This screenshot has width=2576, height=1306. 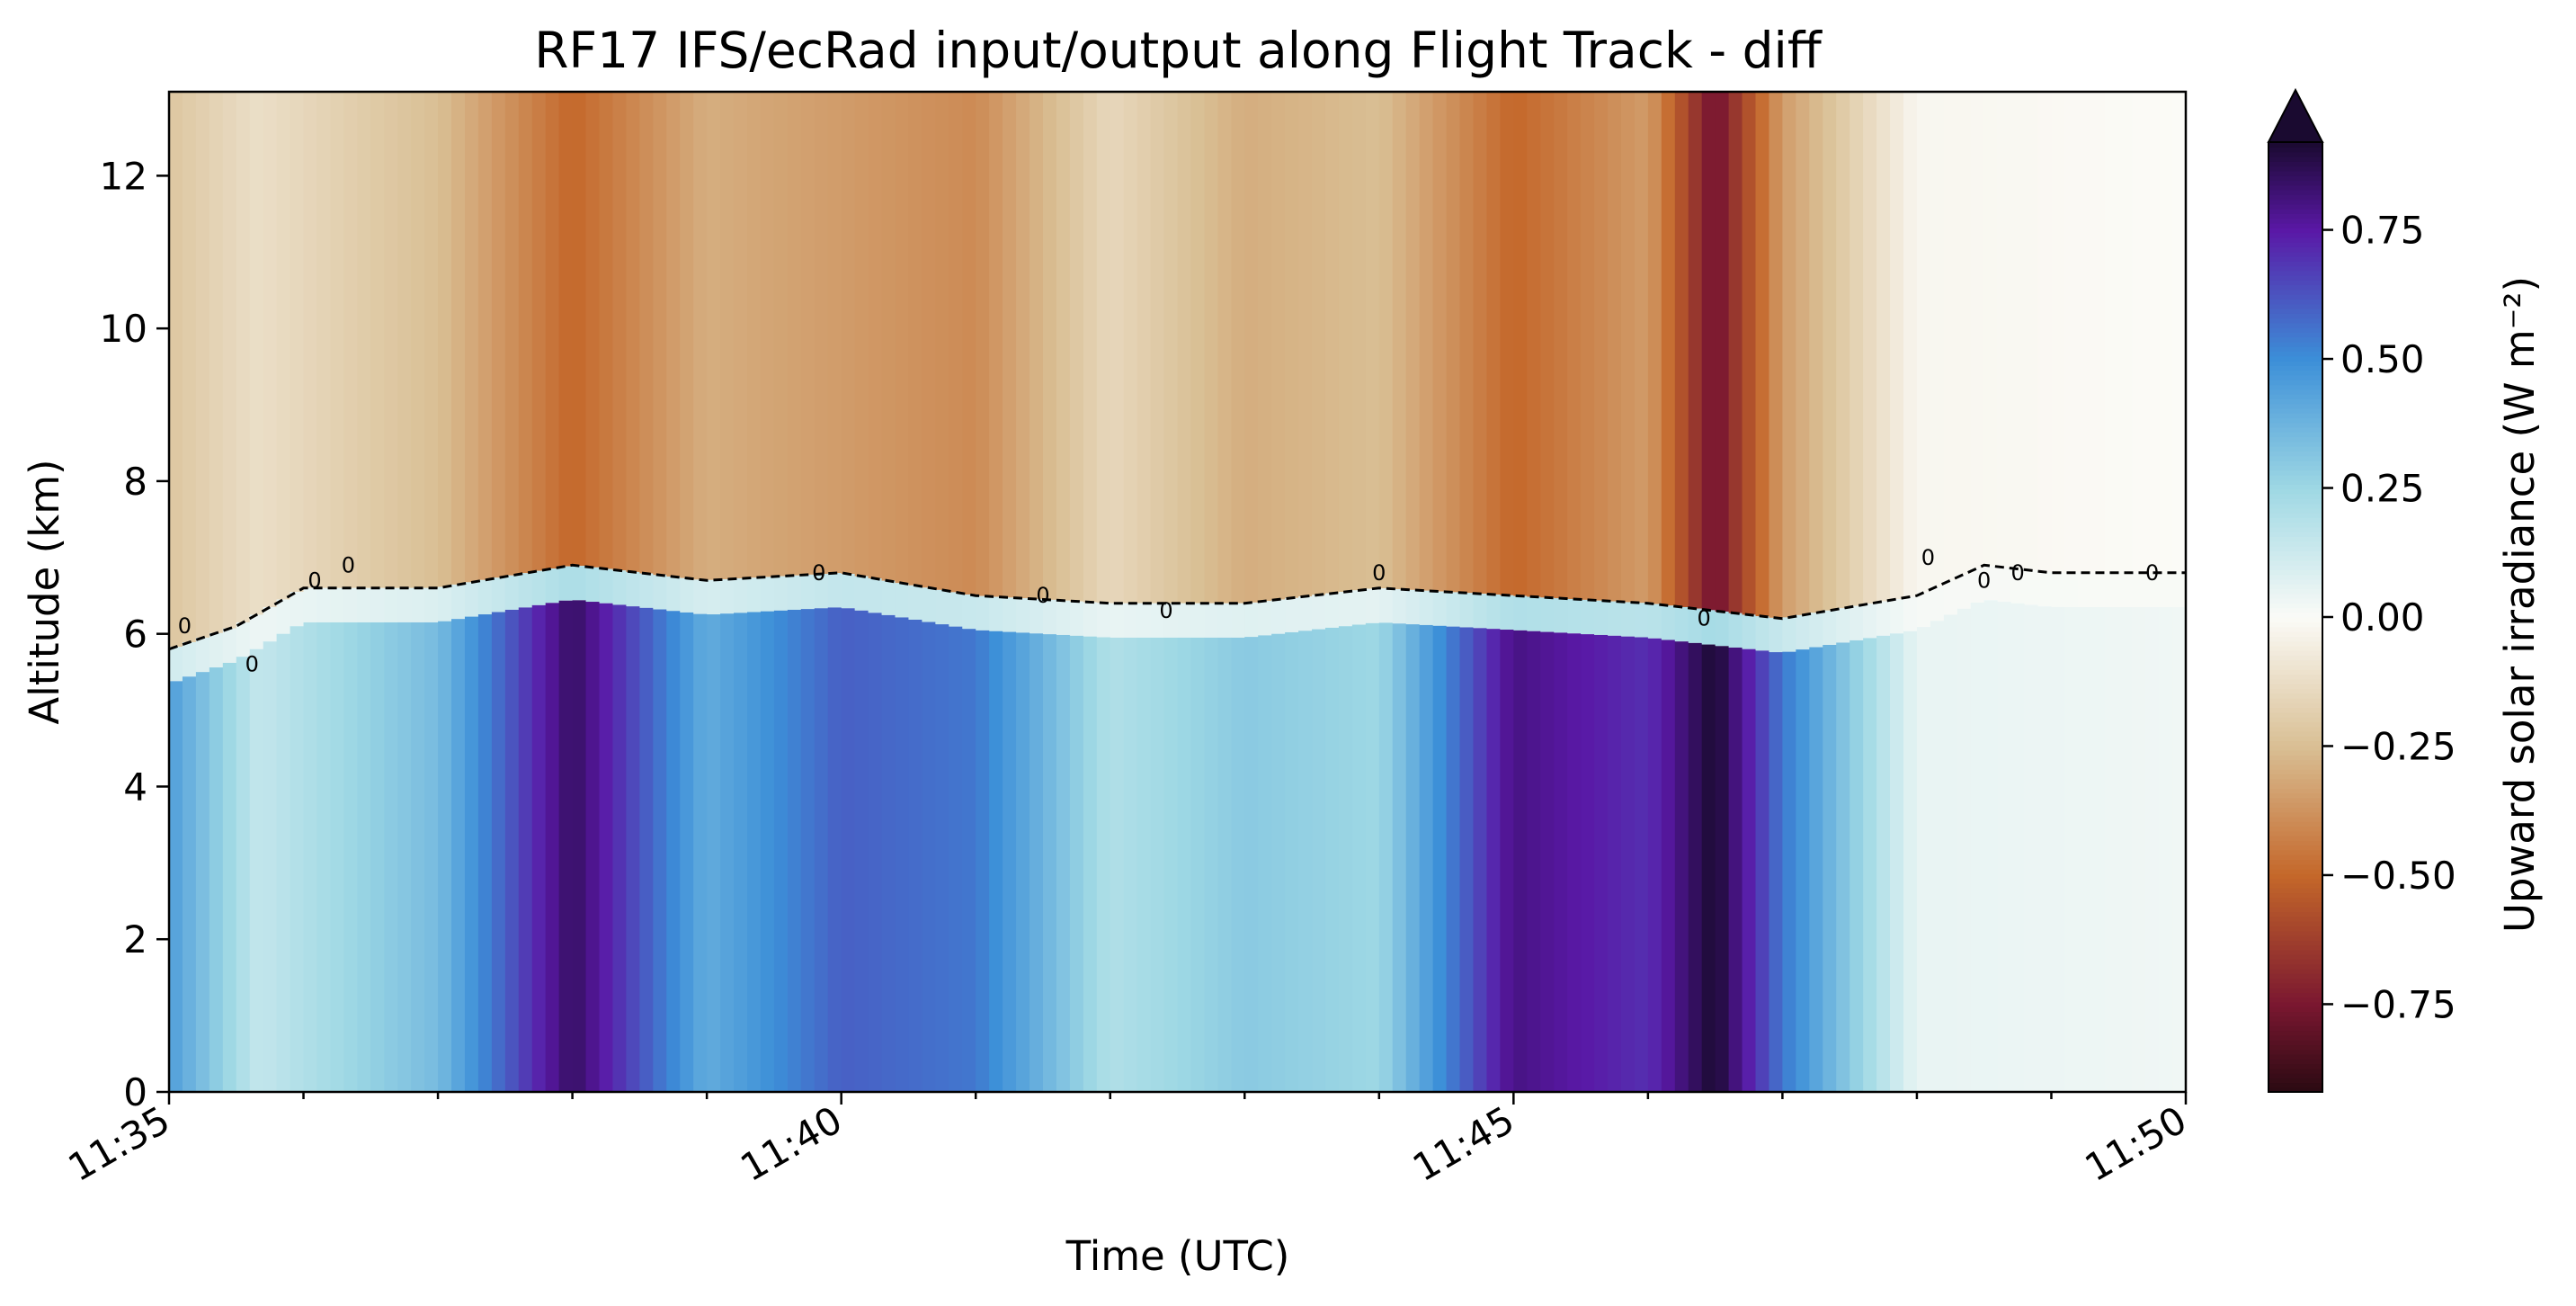 I want to click on y-tick-label: 12, so click(x=124, y=176).